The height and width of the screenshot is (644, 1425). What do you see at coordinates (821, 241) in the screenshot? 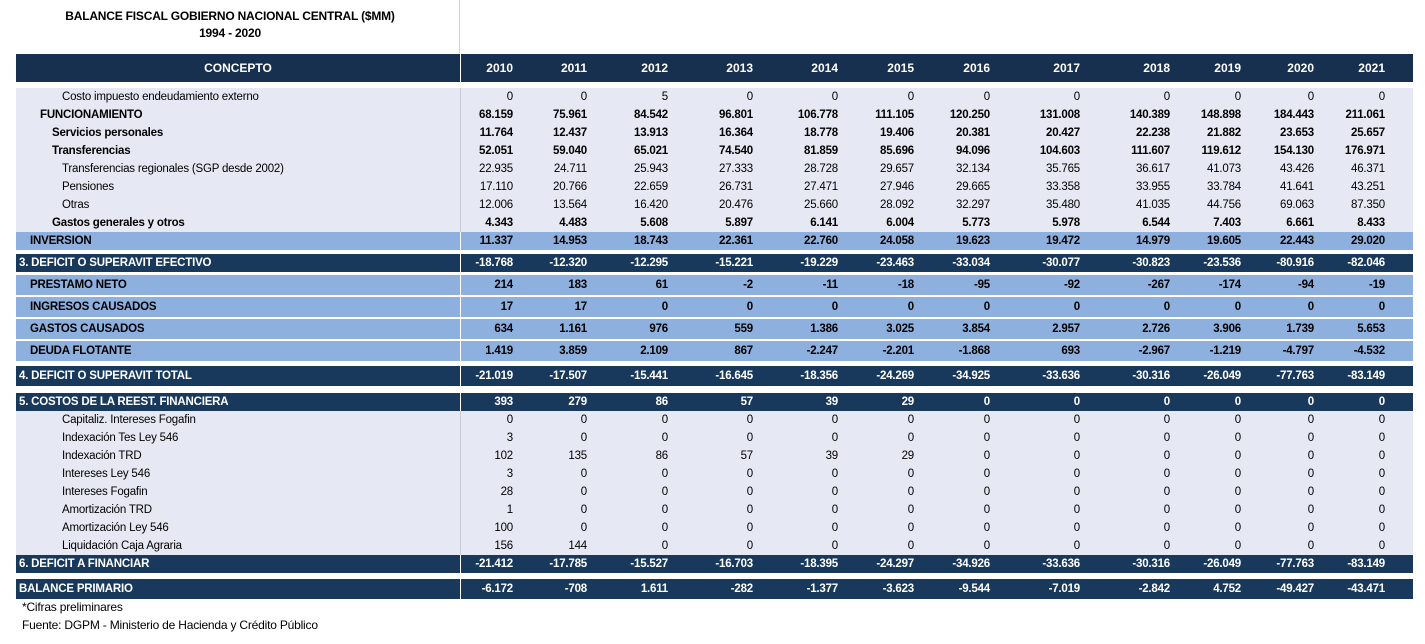
I see `cell-value: 22.760` at bounding box center [821, 241].